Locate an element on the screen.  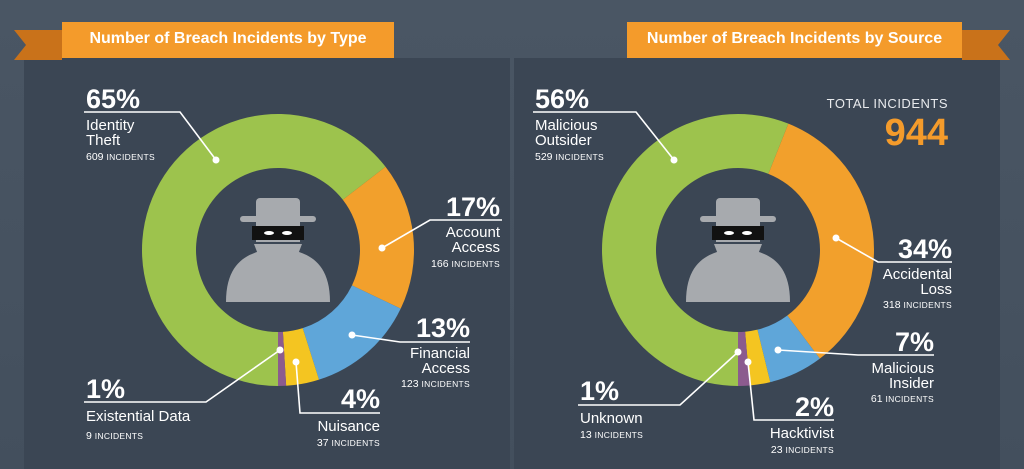
slice-label: Unknown is located at coordinates (611, 418).